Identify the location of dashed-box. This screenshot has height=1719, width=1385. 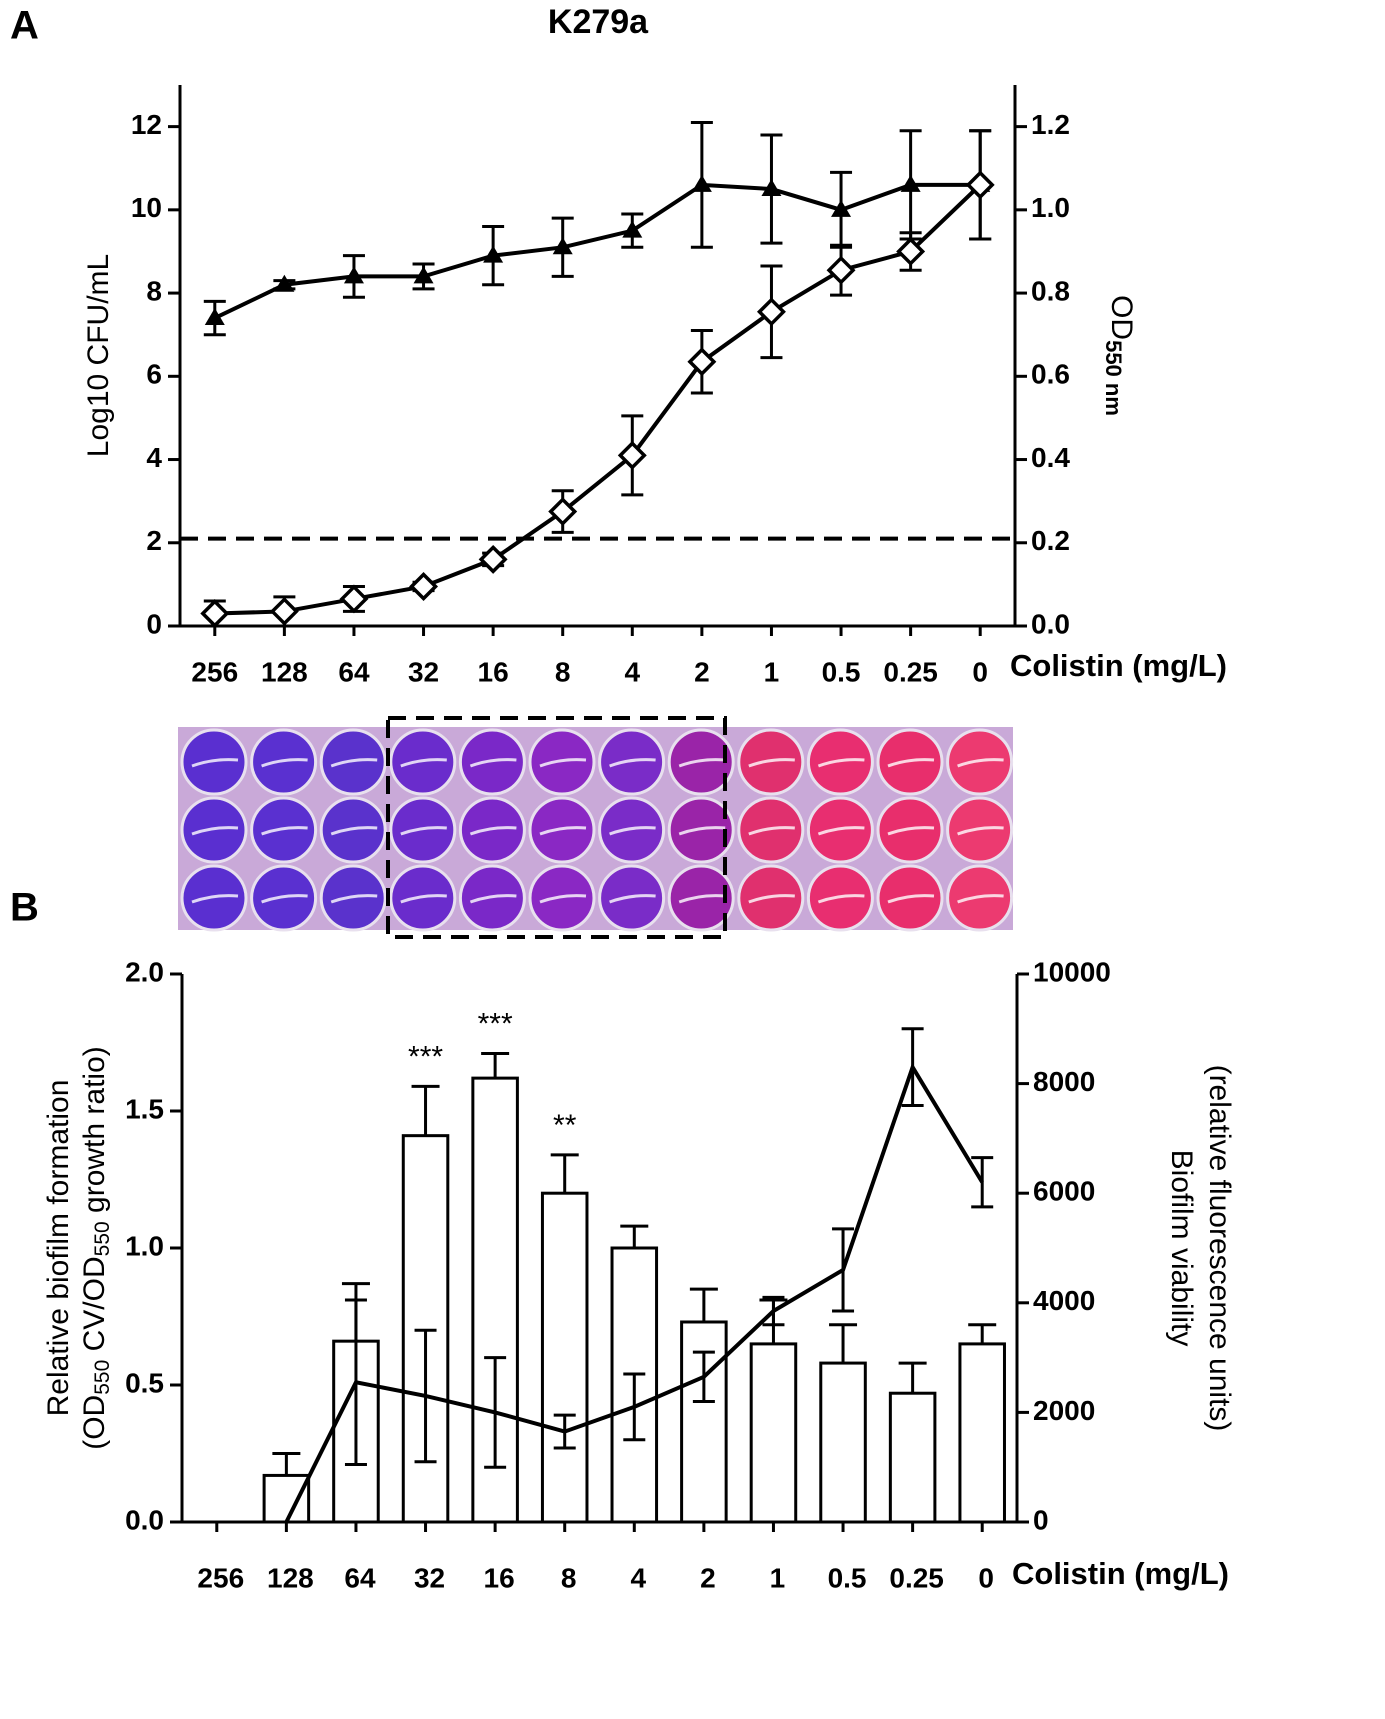
(556, 827).